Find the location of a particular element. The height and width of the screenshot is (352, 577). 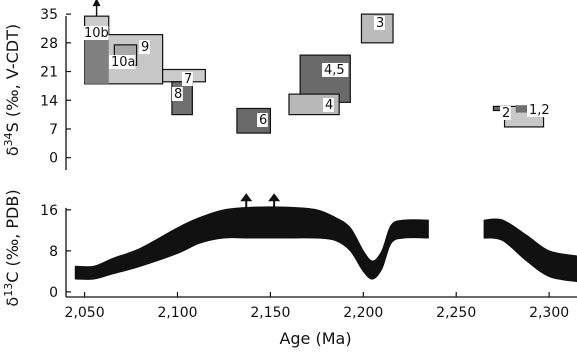

data-label: 10a is located at coordinates (123, 62).